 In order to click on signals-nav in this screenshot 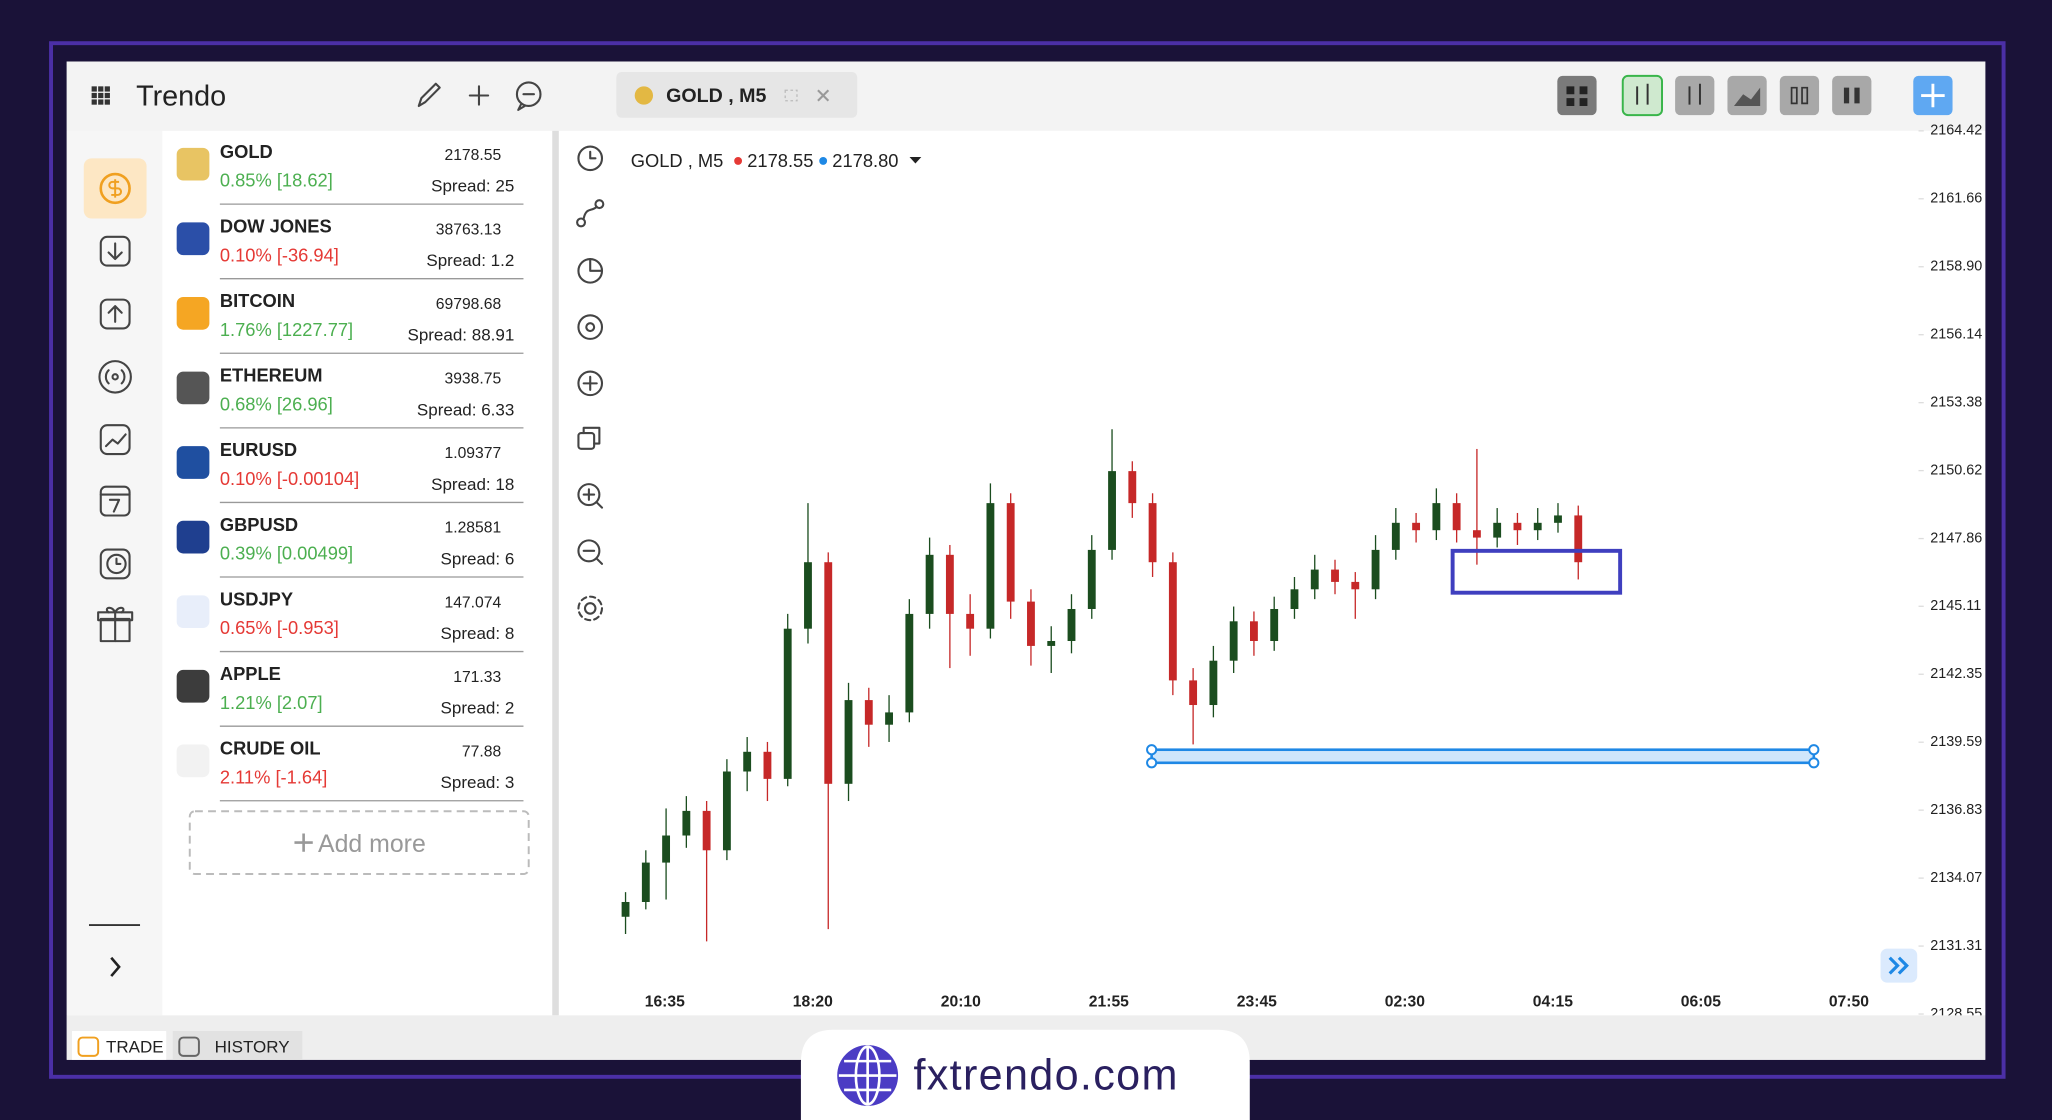, I will do `click(115, 377)`.